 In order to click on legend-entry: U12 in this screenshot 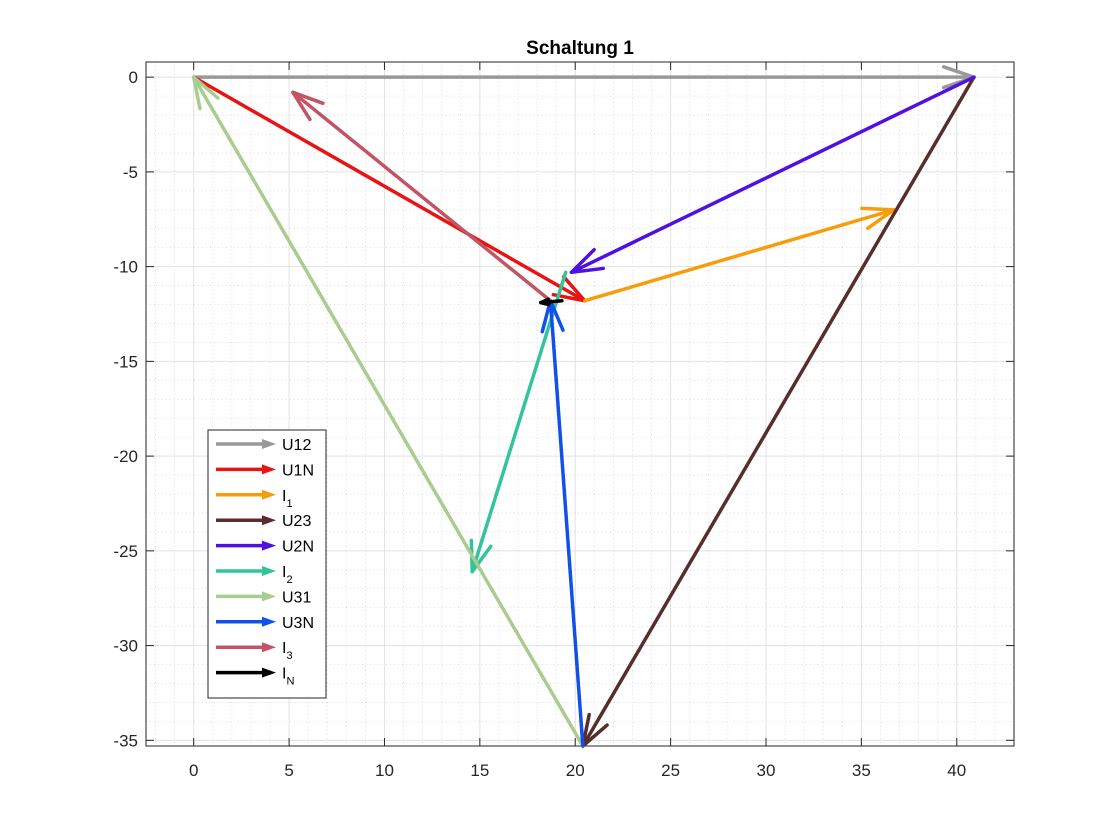, I will do `click(263, 445)`.